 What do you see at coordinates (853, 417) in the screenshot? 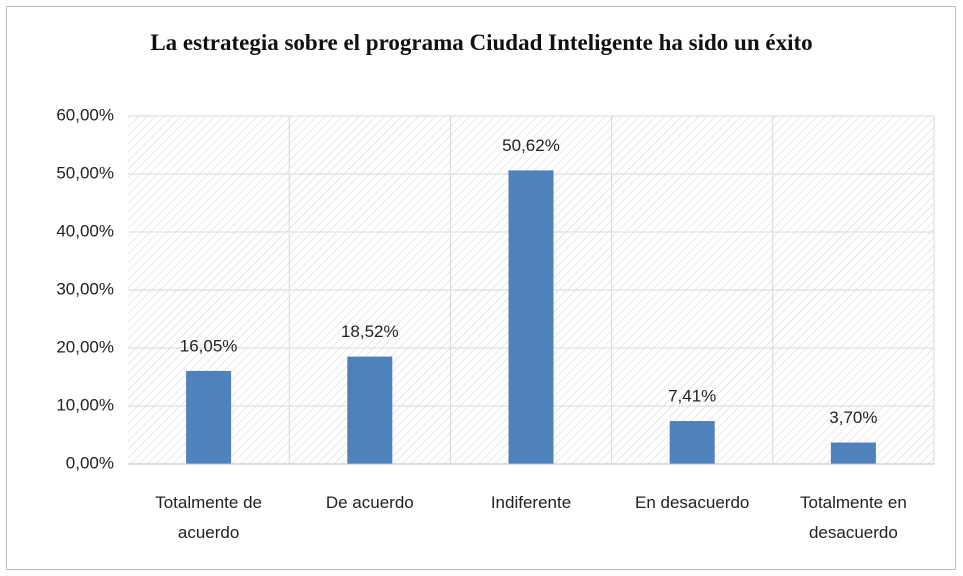
I see `data-label: 3,70%` at bounding box center [853, 417].